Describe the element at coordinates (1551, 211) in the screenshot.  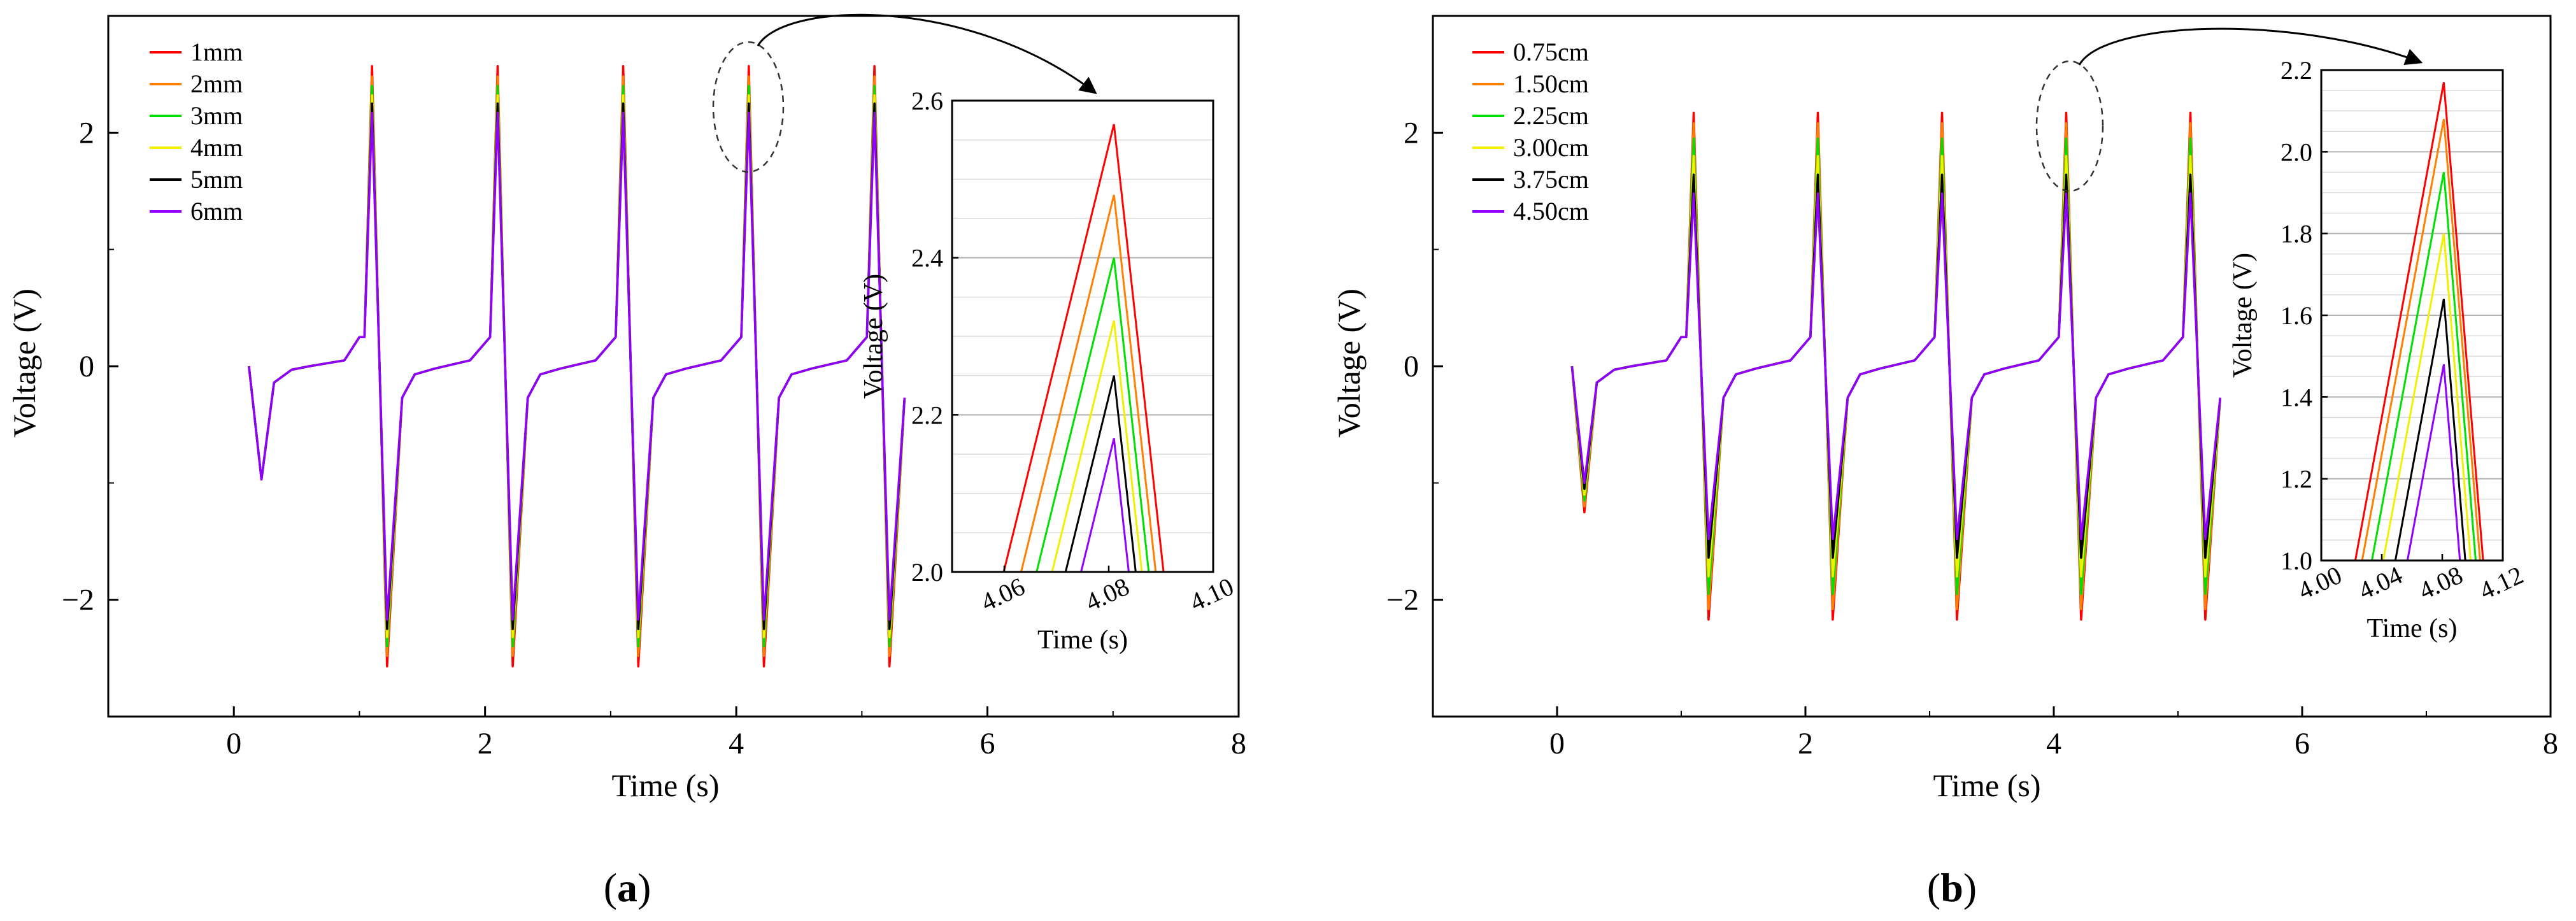
I see `legend-label: 4.50cm` at that location.